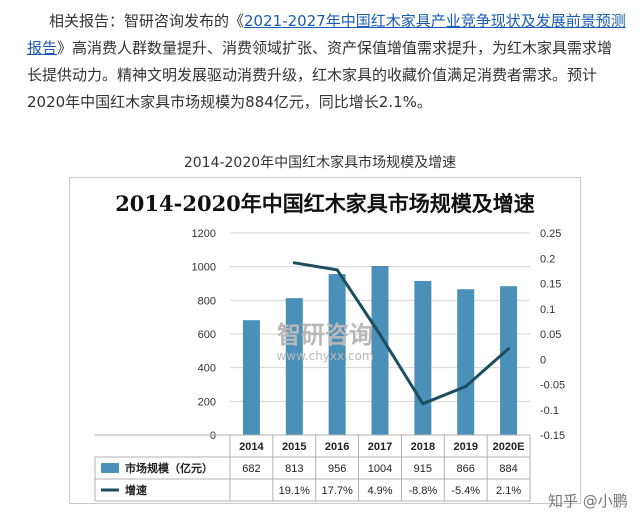 This screenshot has width=640, height=528. I want to click on y-right-tick: 0.15, so click(550, 285).